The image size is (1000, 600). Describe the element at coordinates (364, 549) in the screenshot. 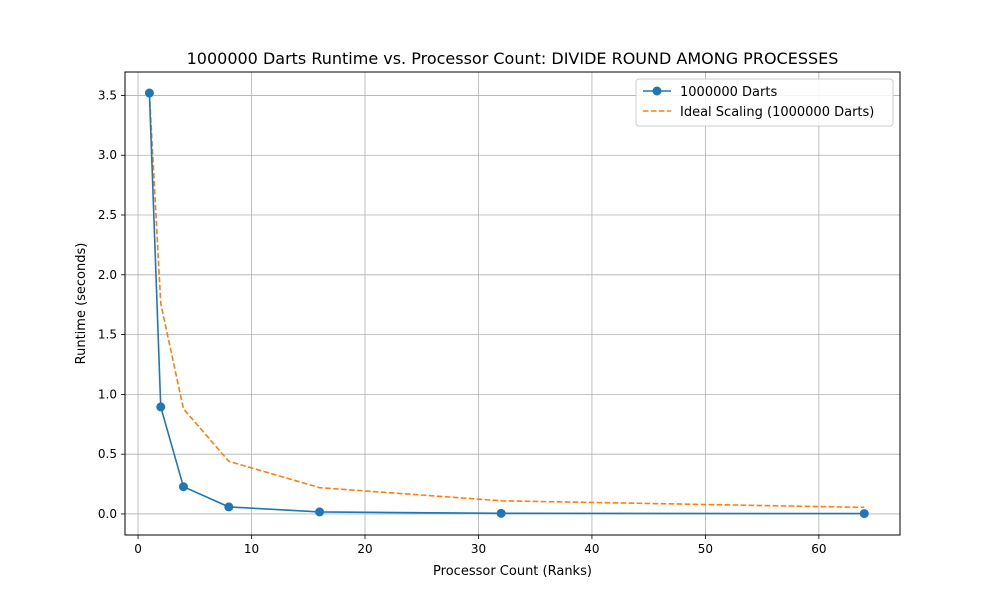

I see `x-tick-label: 20` at that location.